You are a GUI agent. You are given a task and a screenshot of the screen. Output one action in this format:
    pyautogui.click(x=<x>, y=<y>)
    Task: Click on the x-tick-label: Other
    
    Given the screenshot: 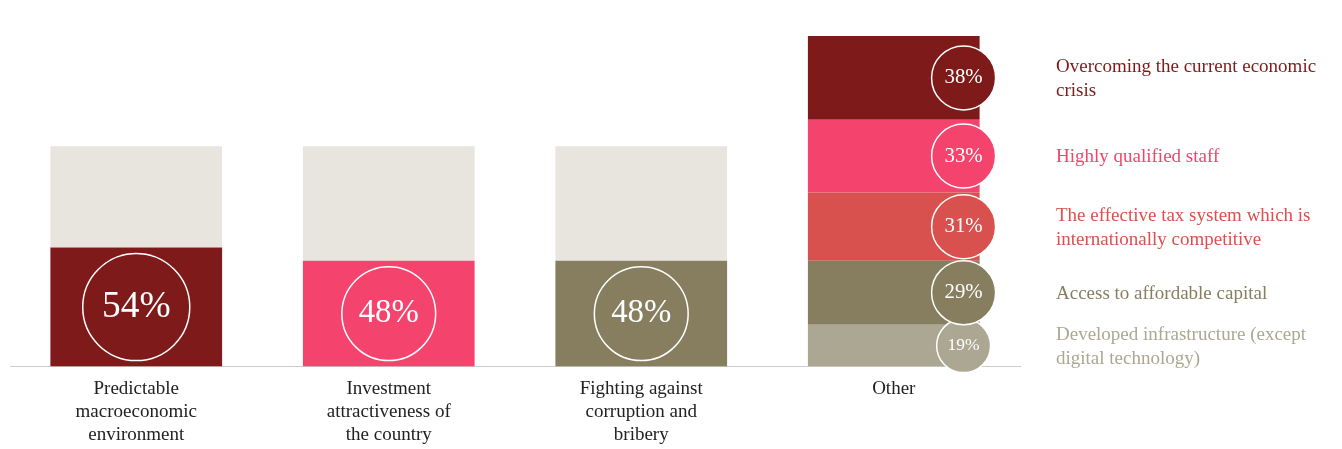 What is the action you would take?
    pyautogui.click(x=894, y=387)
    